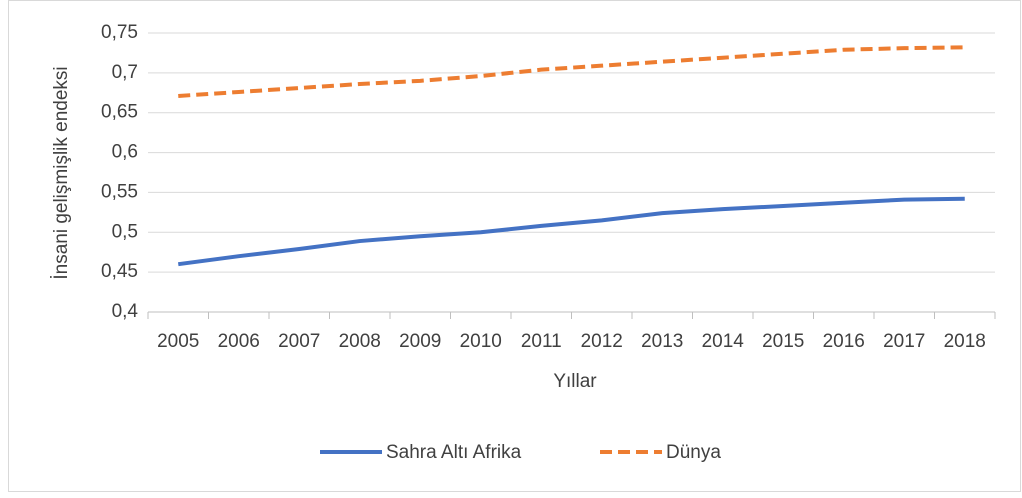  Describe the element at coordinates (575, 381) in the screenshot. I see `x-axis-title: Yıllar` at that location.